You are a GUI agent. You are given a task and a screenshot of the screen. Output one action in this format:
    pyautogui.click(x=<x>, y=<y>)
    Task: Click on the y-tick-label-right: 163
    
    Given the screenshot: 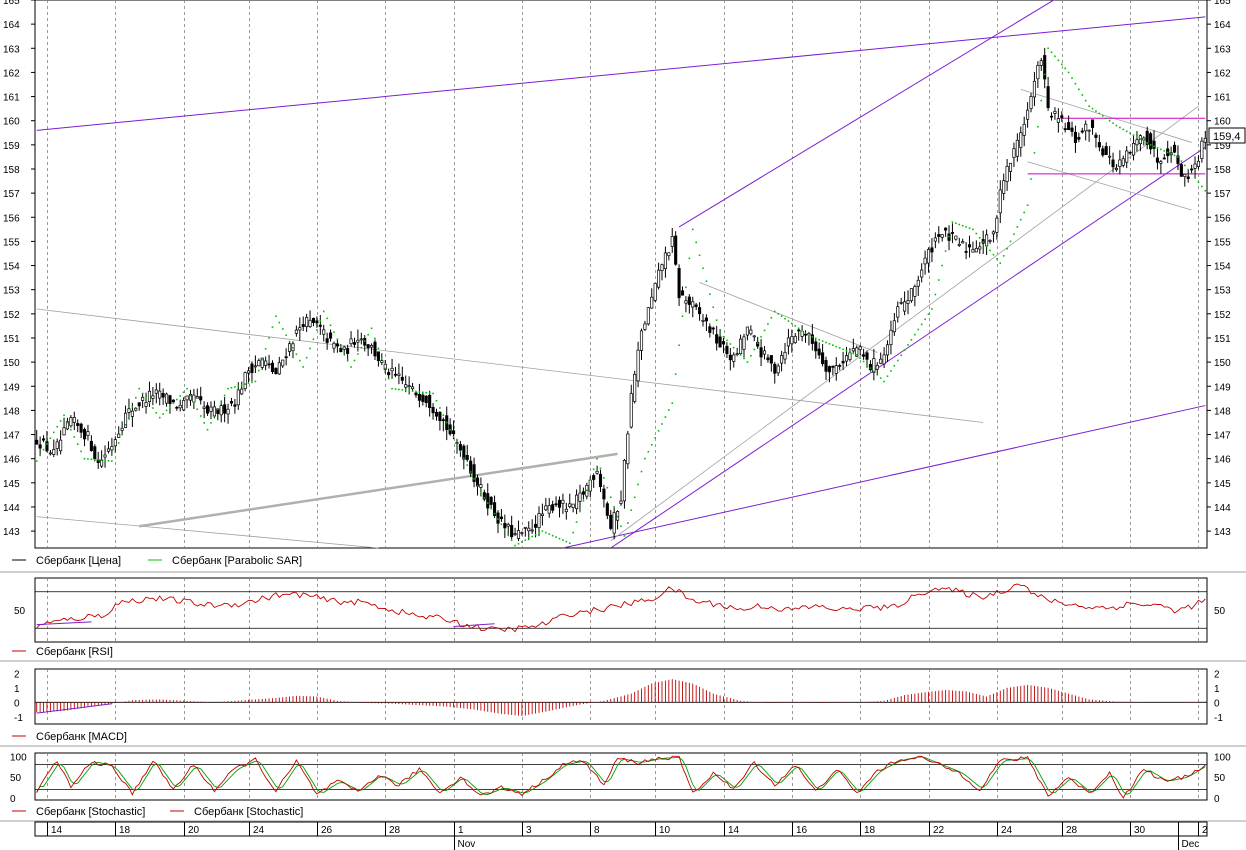 What is the action you would take?
    pyautogui.click(x=1222, y=49)
    